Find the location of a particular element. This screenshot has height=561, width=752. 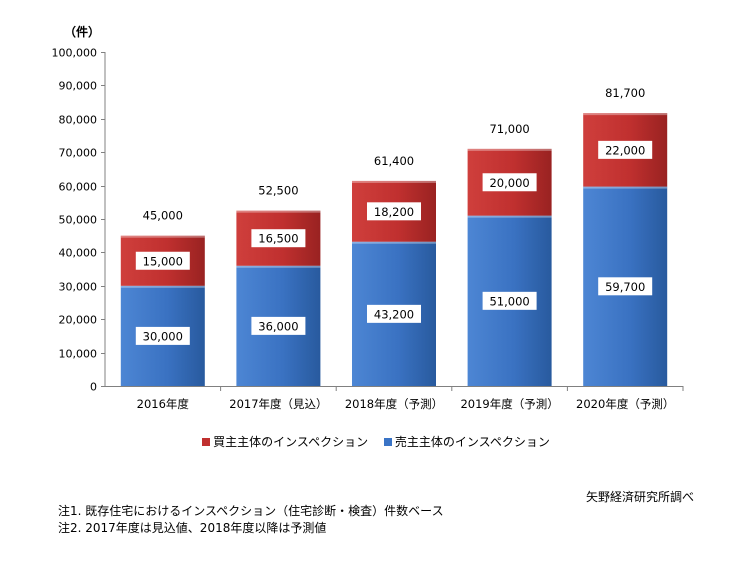

data-label-seller: 59,700 is located at coordinates (625, 287).